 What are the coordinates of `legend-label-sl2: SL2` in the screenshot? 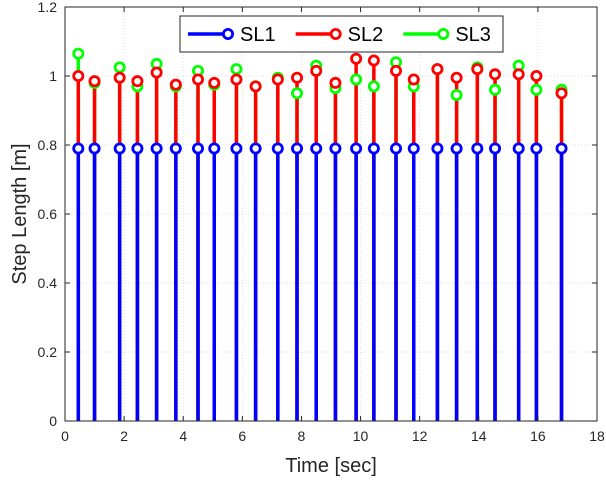 It's located at (366, 35).